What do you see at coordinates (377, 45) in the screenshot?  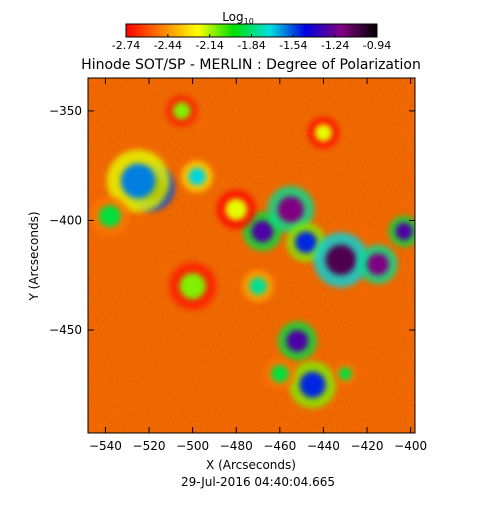 I see `colorbar-tick-label: -0.94` at bounding box center [377, 45].